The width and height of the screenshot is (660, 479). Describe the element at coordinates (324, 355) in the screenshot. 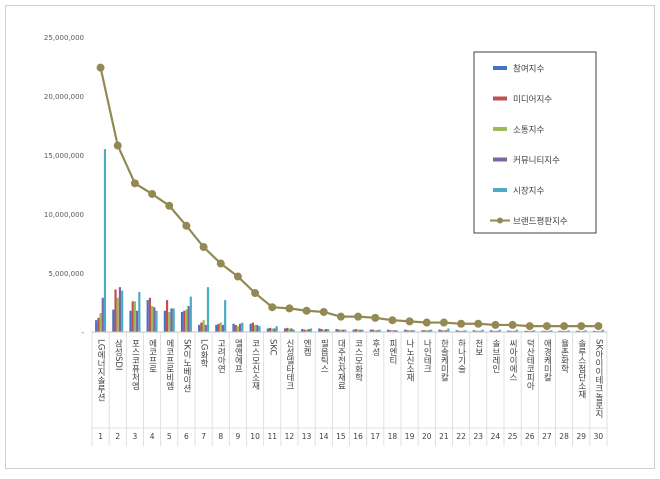

I see `x-tick-label: 필옵틱스` at that location.